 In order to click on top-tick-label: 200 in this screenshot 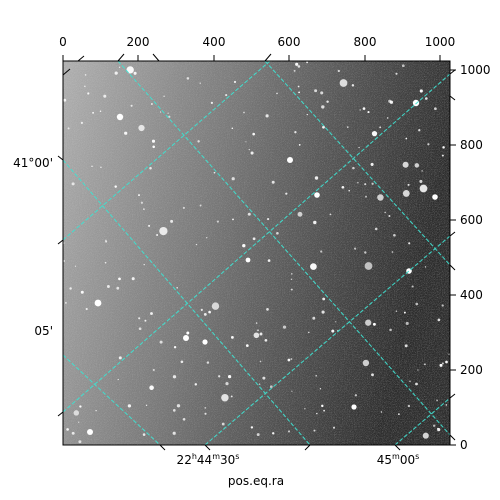, I will do `click(138, 42)`.